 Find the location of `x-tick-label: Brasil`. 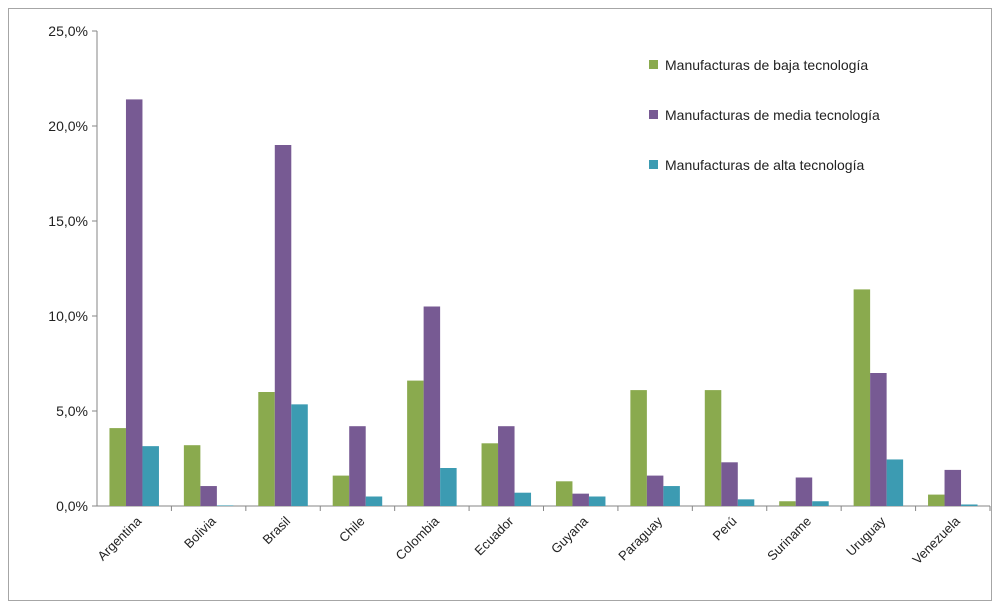

x-tick-label: Brasil is located at coordinates (277, 530).